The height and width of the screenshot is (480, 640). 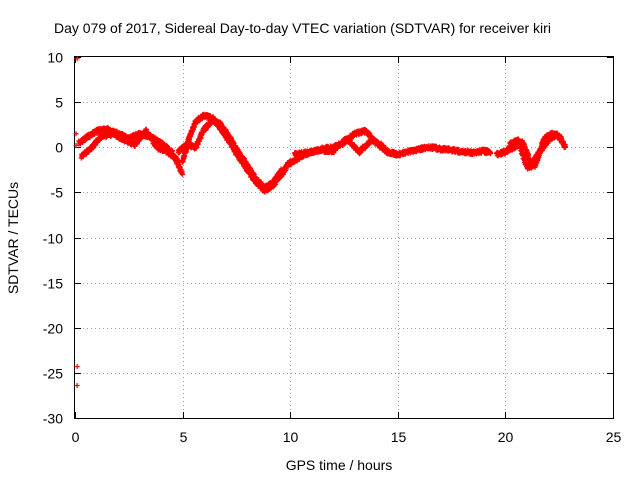 I want to click on x-tick-label: 15, so click(x=399, y=437).